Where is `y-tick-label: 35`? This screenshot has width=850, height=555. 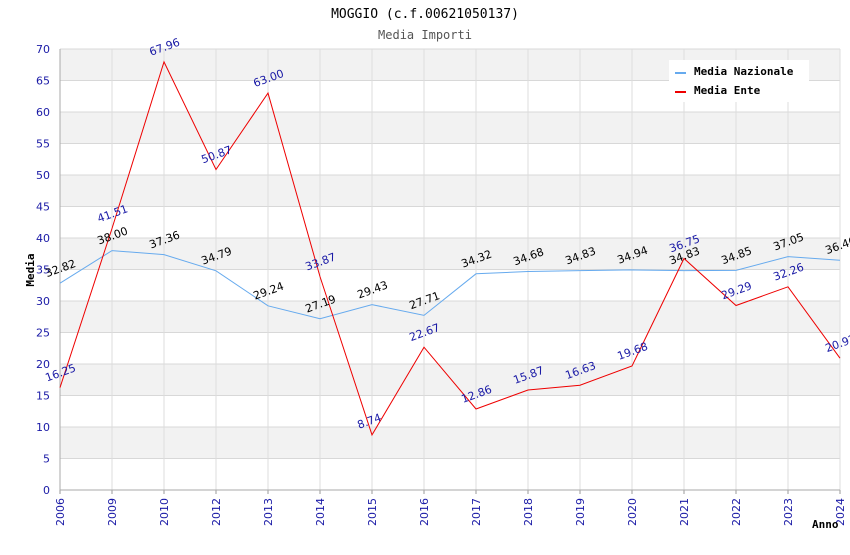
y-tick-label: 35 is located at coordinates (43, 270).